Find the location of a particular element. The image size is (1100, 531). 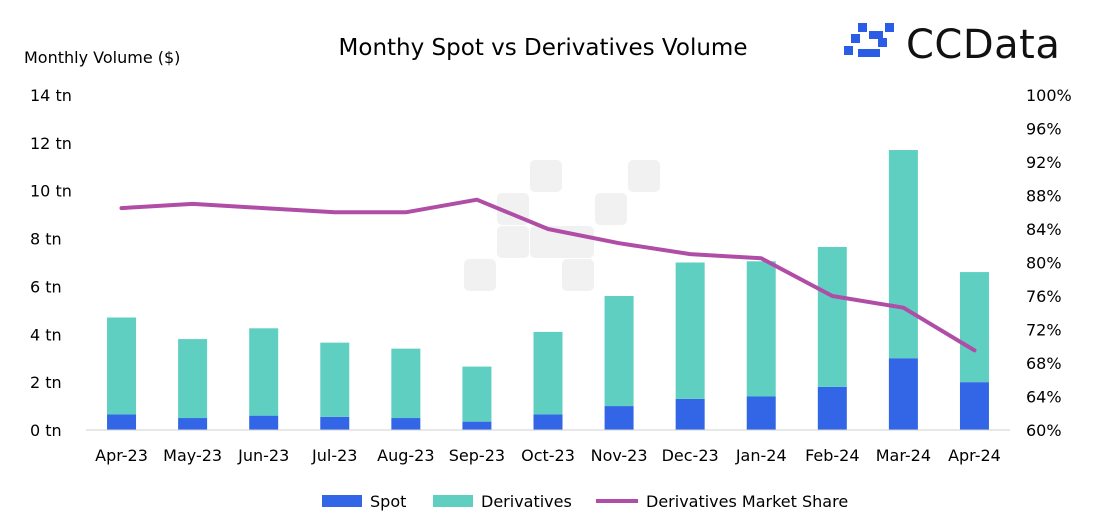

x-tick-label: Apr-24 is located at coordinates (974, 455).